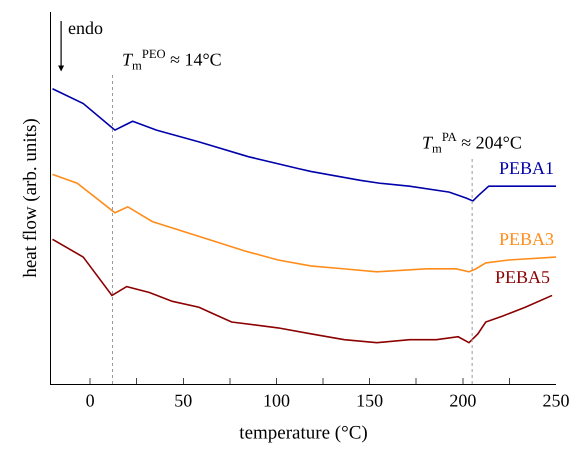  I want to click on series-label: PEBA5, so click(522, 277).